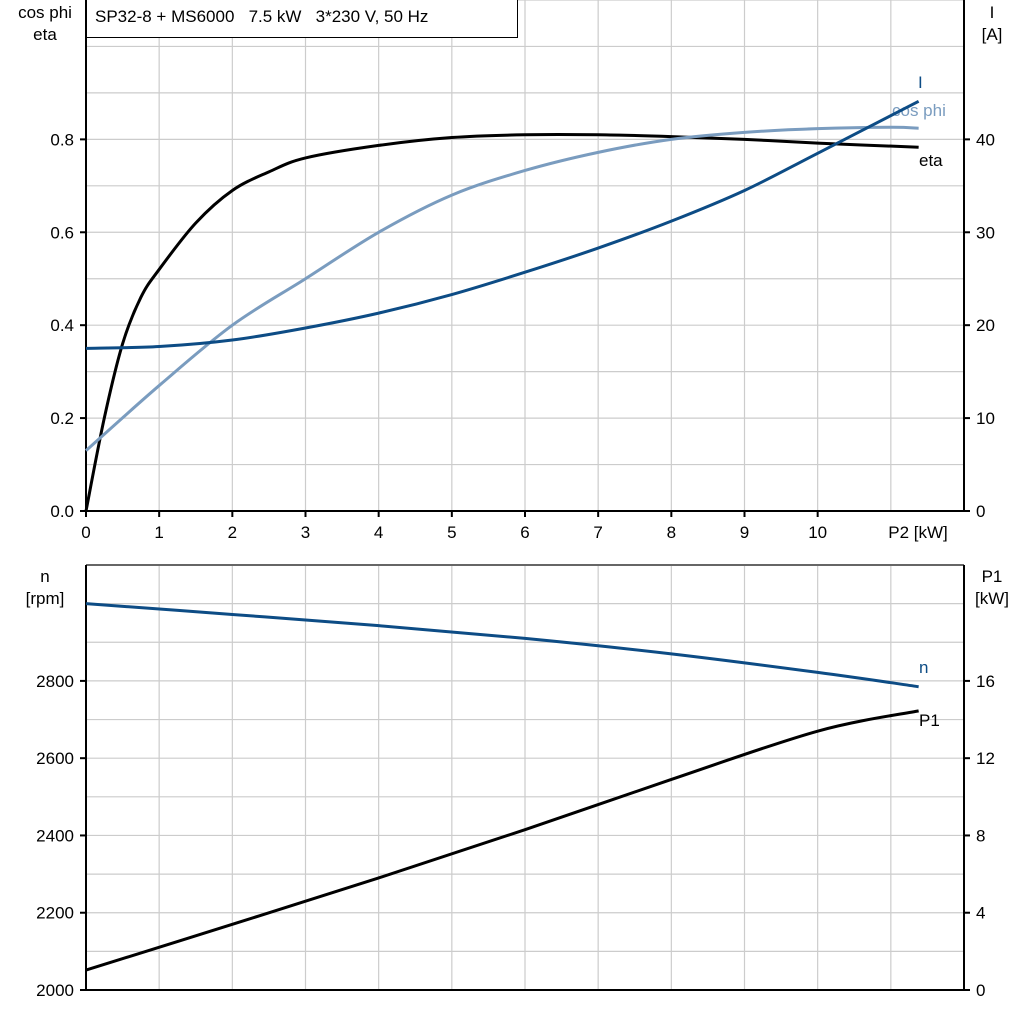  I want to click on y-left-tick-label: 2800, so click(55, 681).